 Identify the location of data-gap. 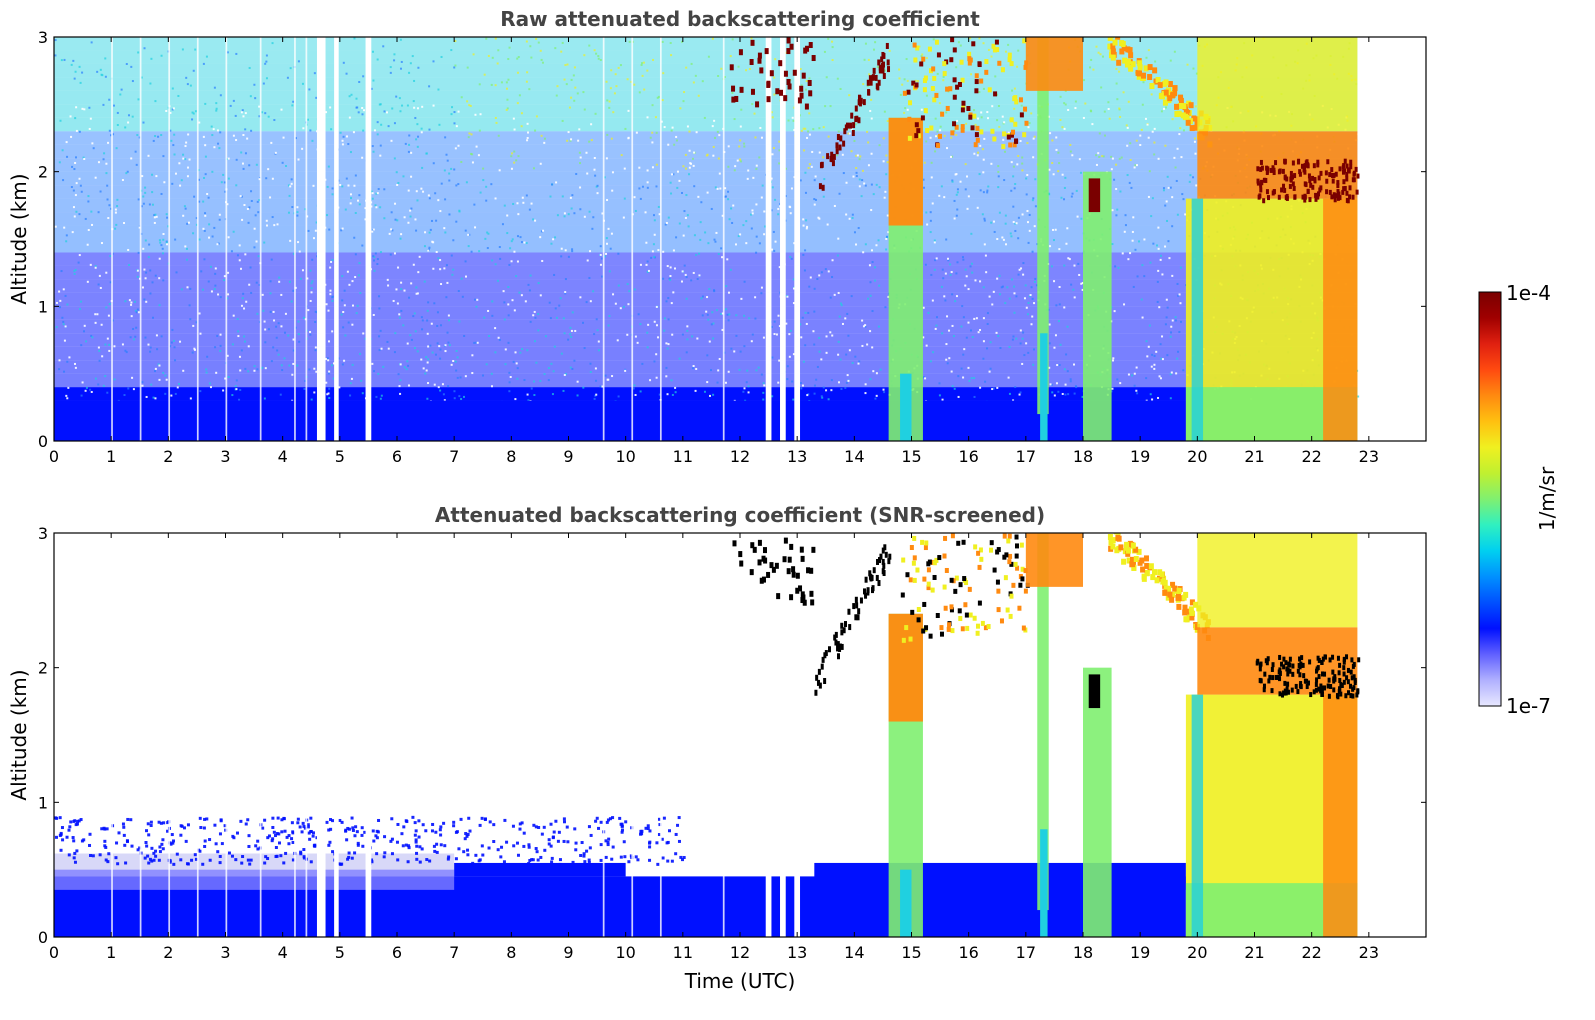
(368, 735).